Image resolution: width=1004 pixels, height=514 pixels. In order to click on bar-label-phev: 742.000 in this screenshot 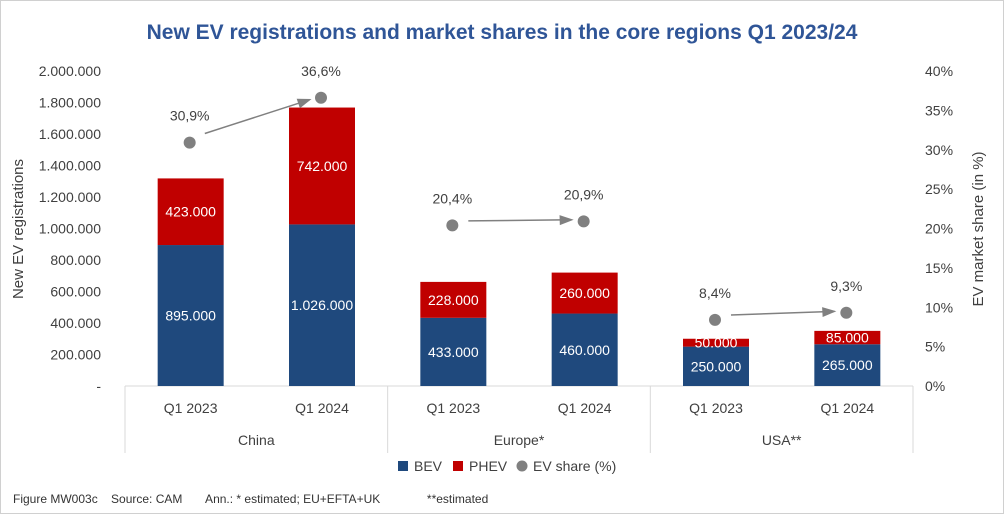, I will do `click(322, 166)`.